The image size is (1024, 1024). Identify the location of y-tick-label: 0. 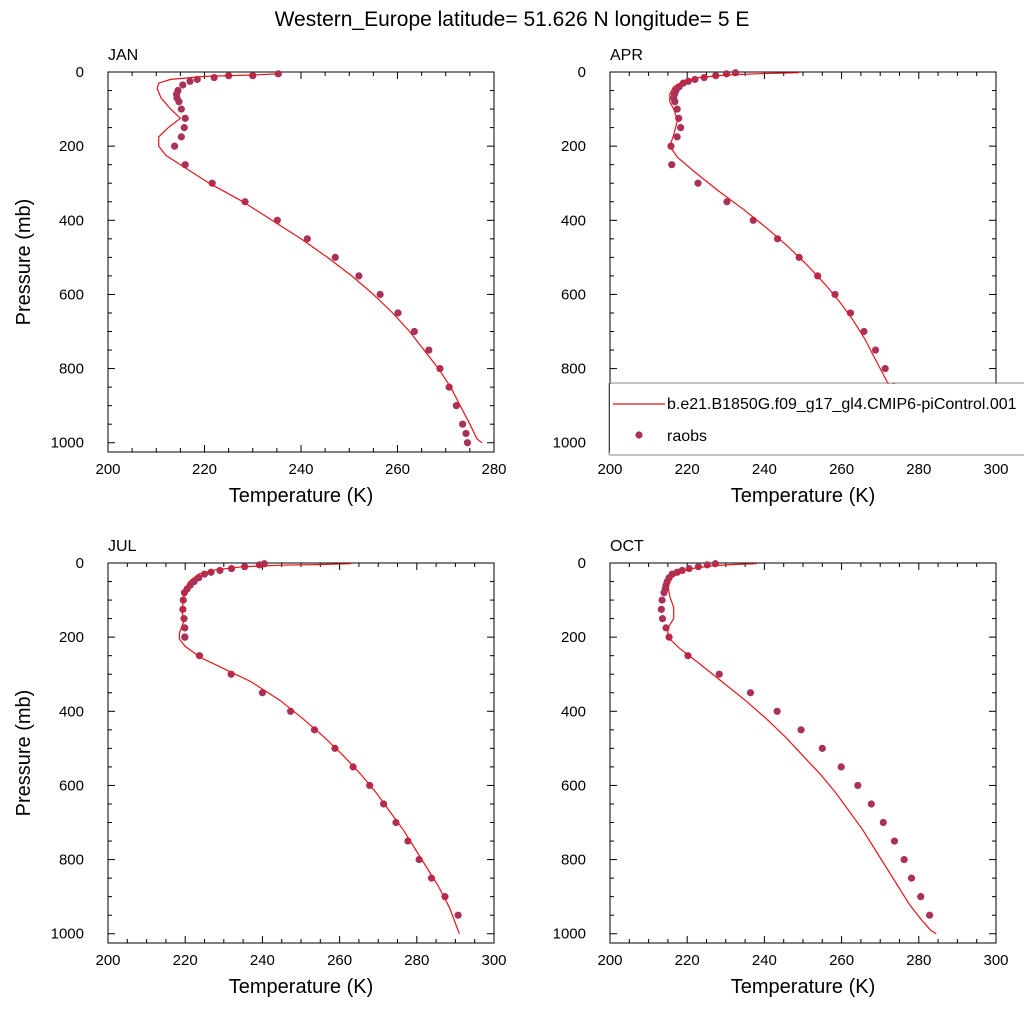
(582, 72).